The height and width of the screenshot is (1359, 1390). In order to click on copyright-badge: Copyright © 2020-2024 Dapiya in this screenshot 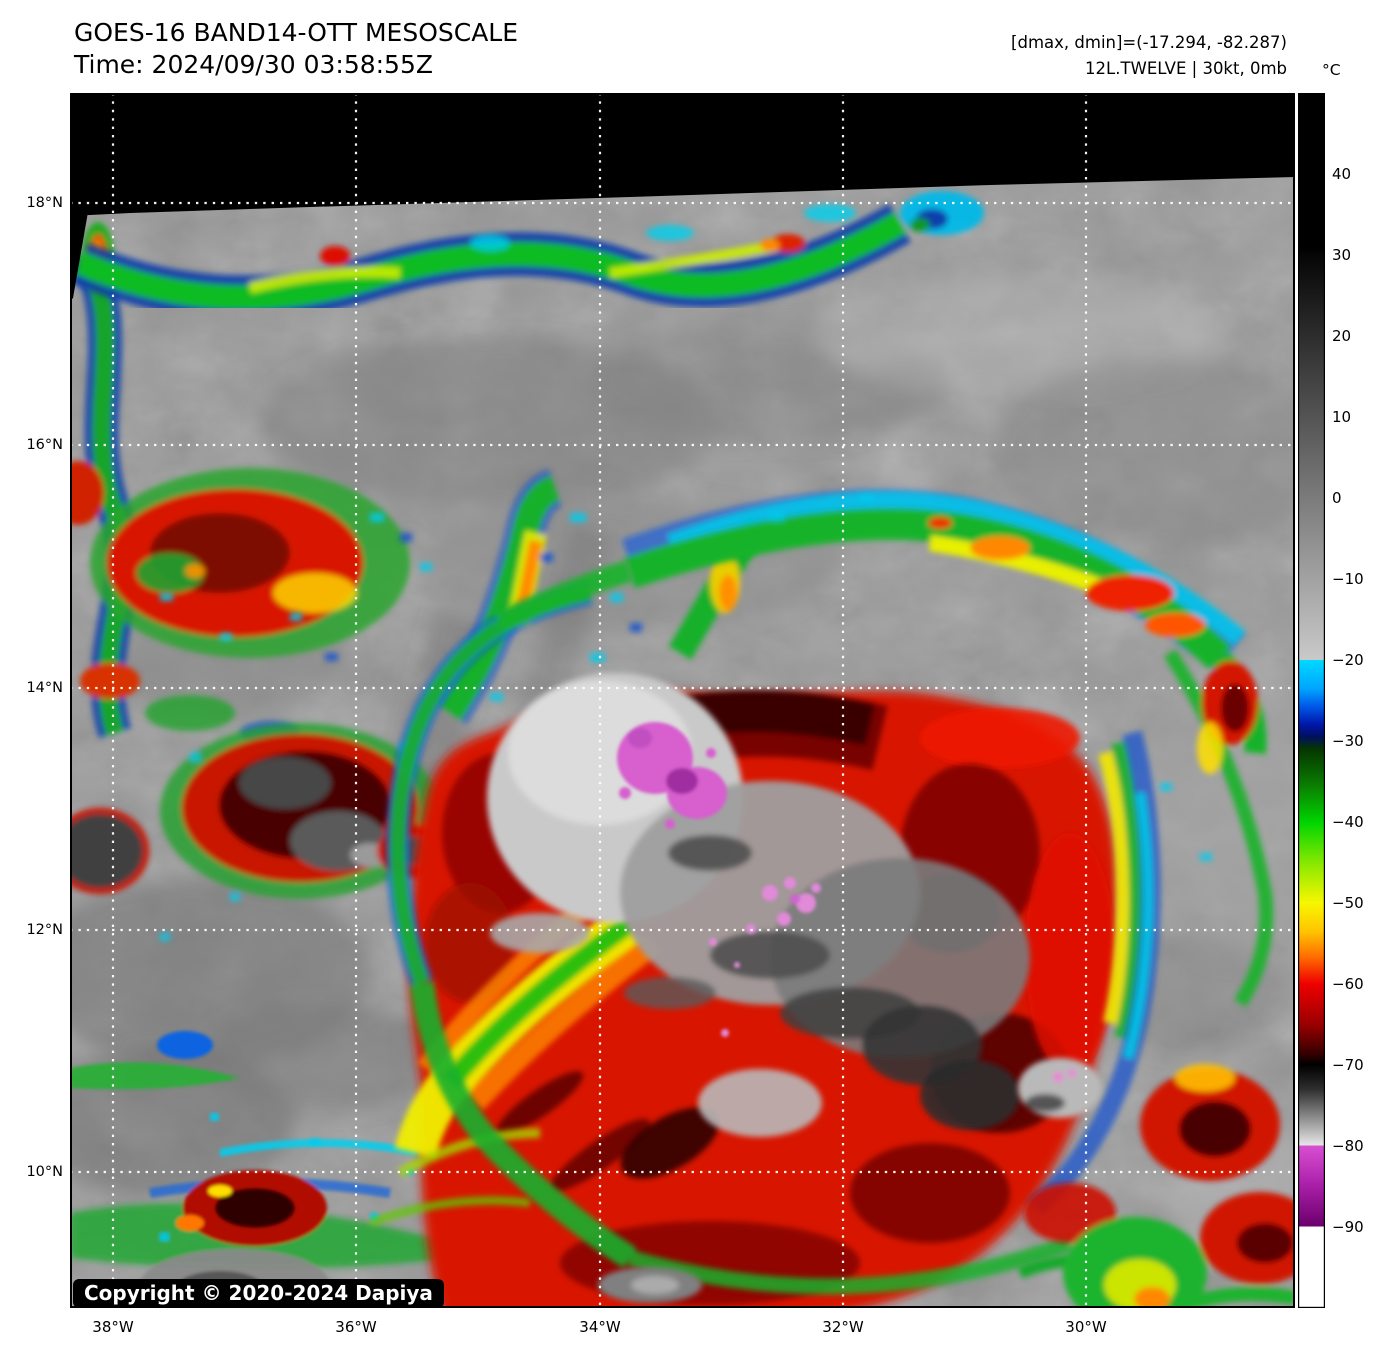, I will do `click(258, 1293)`.